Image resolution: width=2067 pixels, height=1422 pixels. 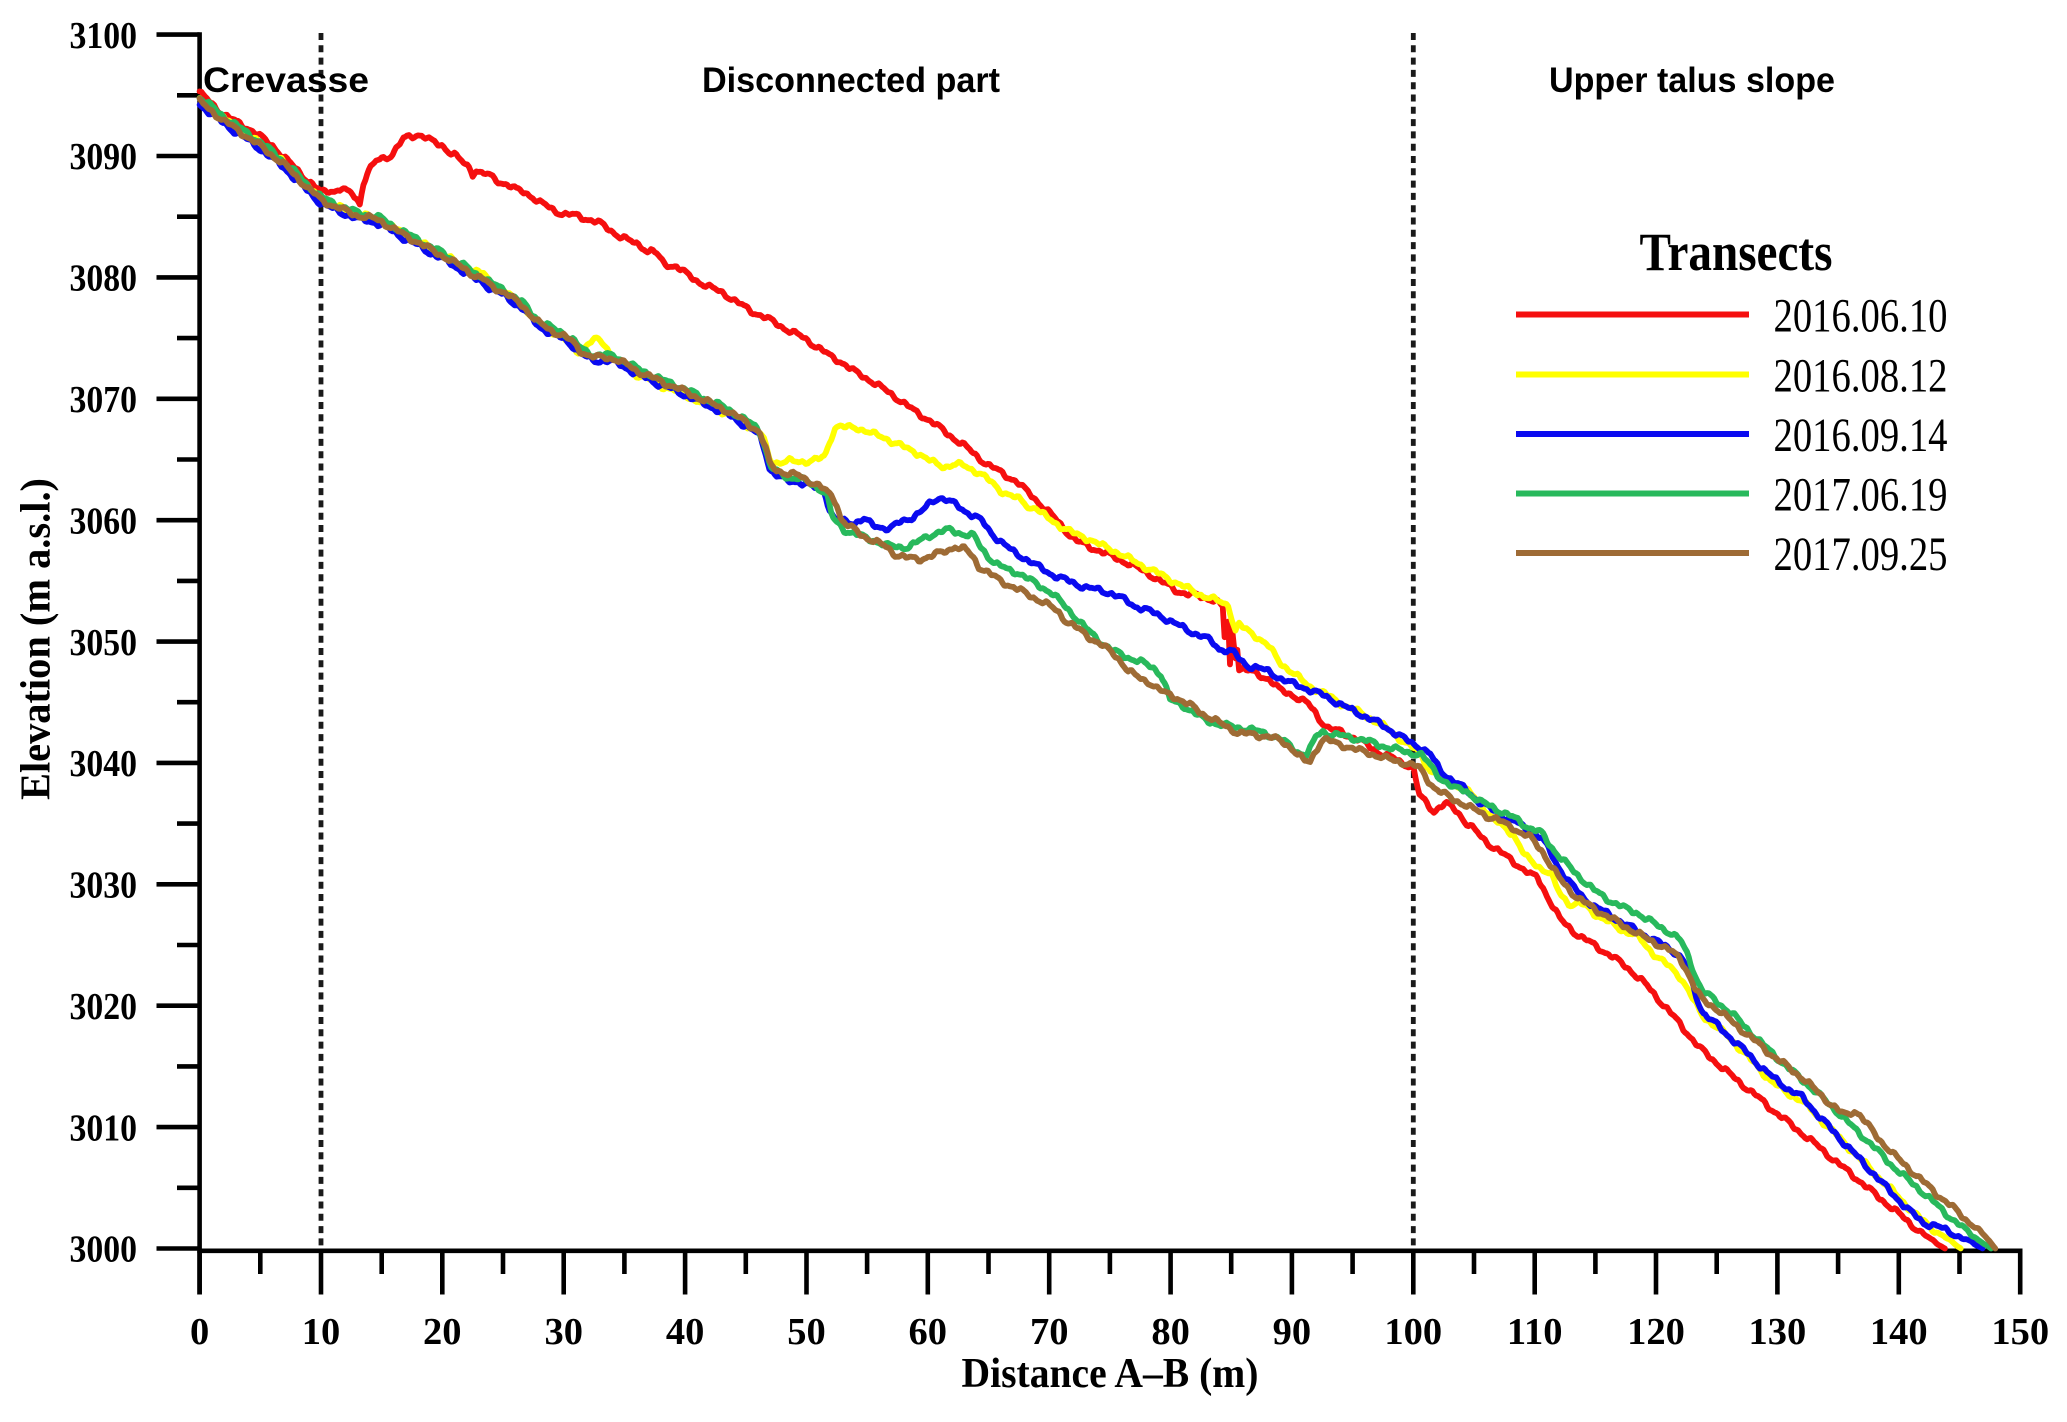 I want to click on svg-text: 150, so click(x=2020, y=1332).